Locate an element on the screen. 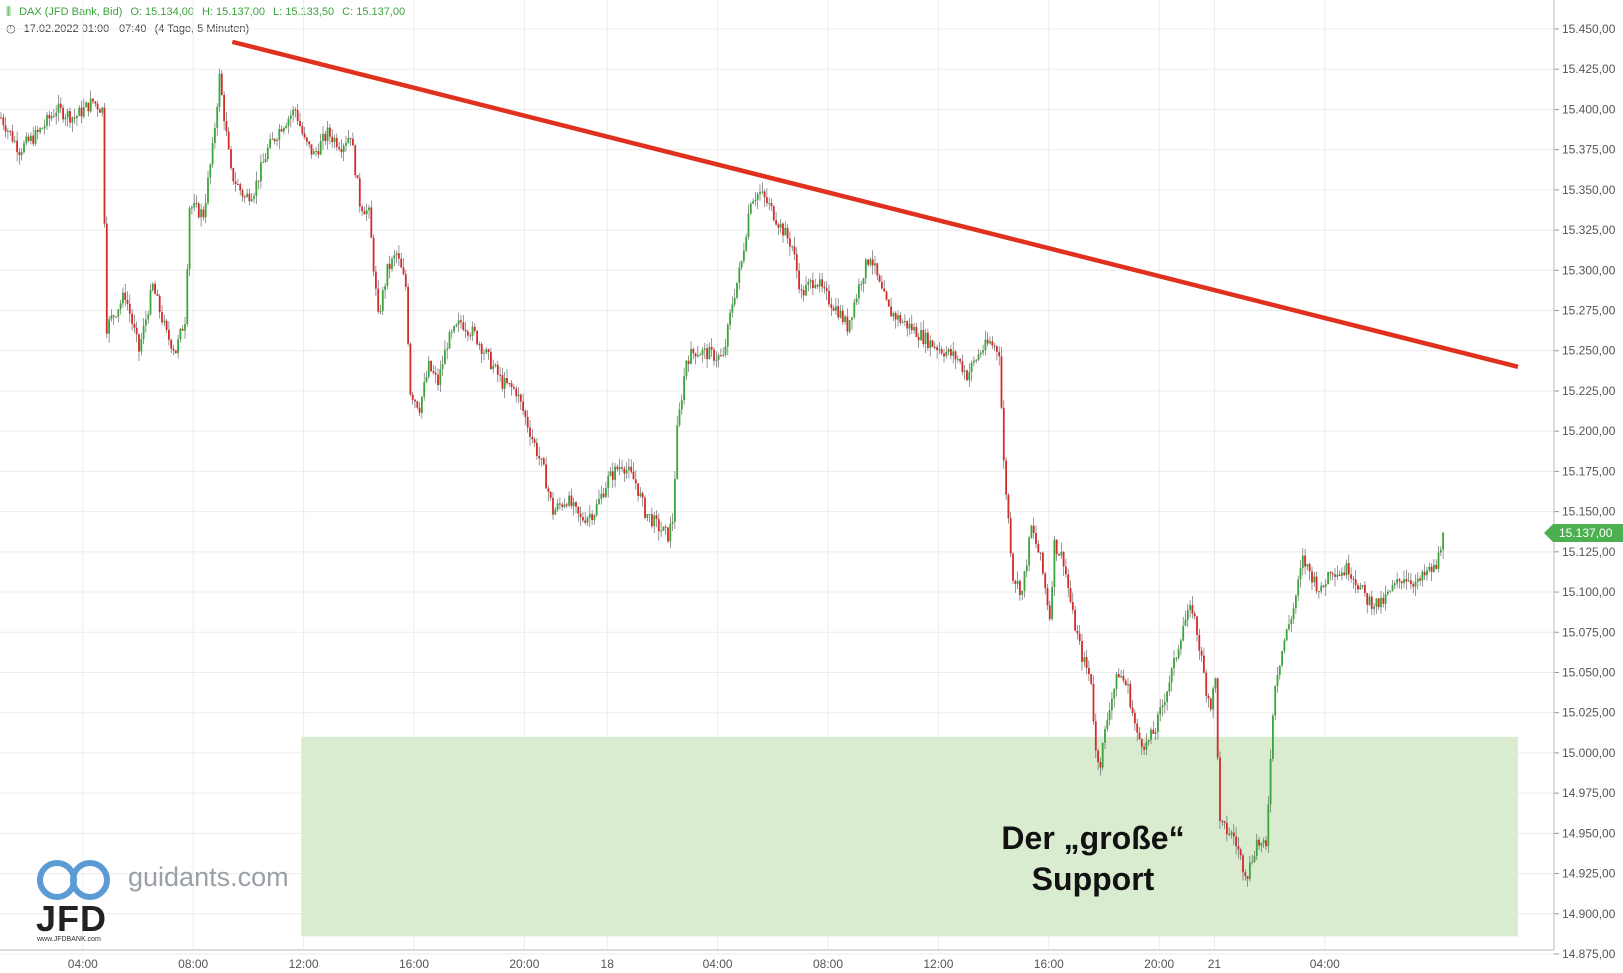  high-value: H: 15.137,00 is located at coordinates (233, 12).